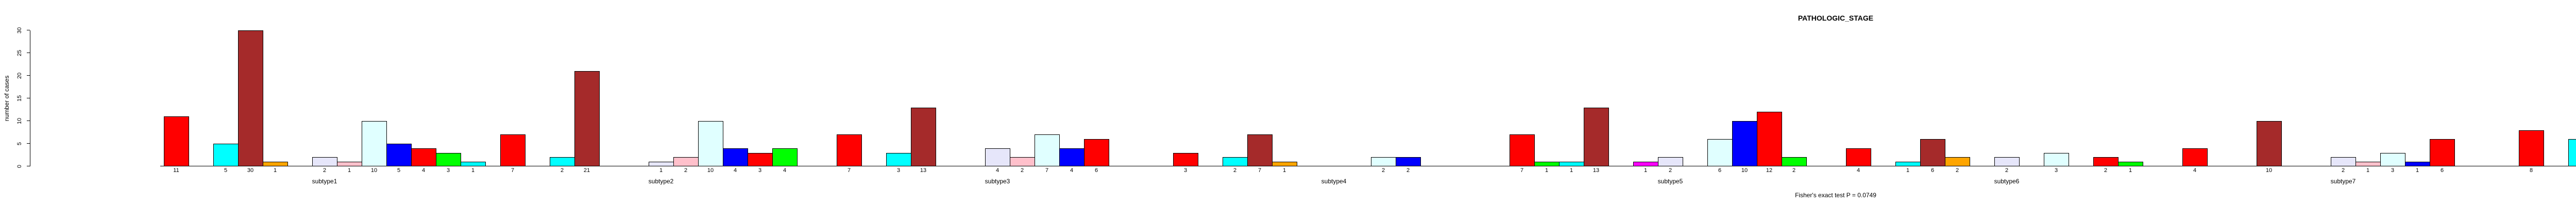 Image resolution: width=2576 pixels, height=206 pixels. What do you see at coordinates (1334, 181) in the screenshot?
I see `x-category-label-subtype4: subtype4` at bounding box center [1334, 181].